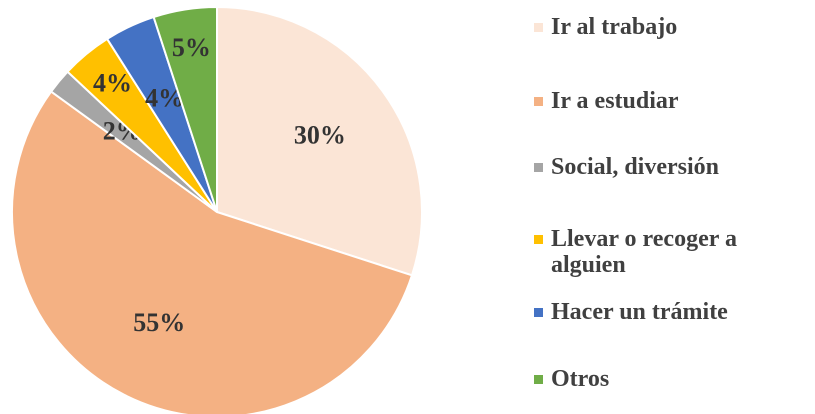 Image resolution: width=815 pixels, height=414 pixels. I want to click on legend-item: Ir a estudiar, so click(670, 101).